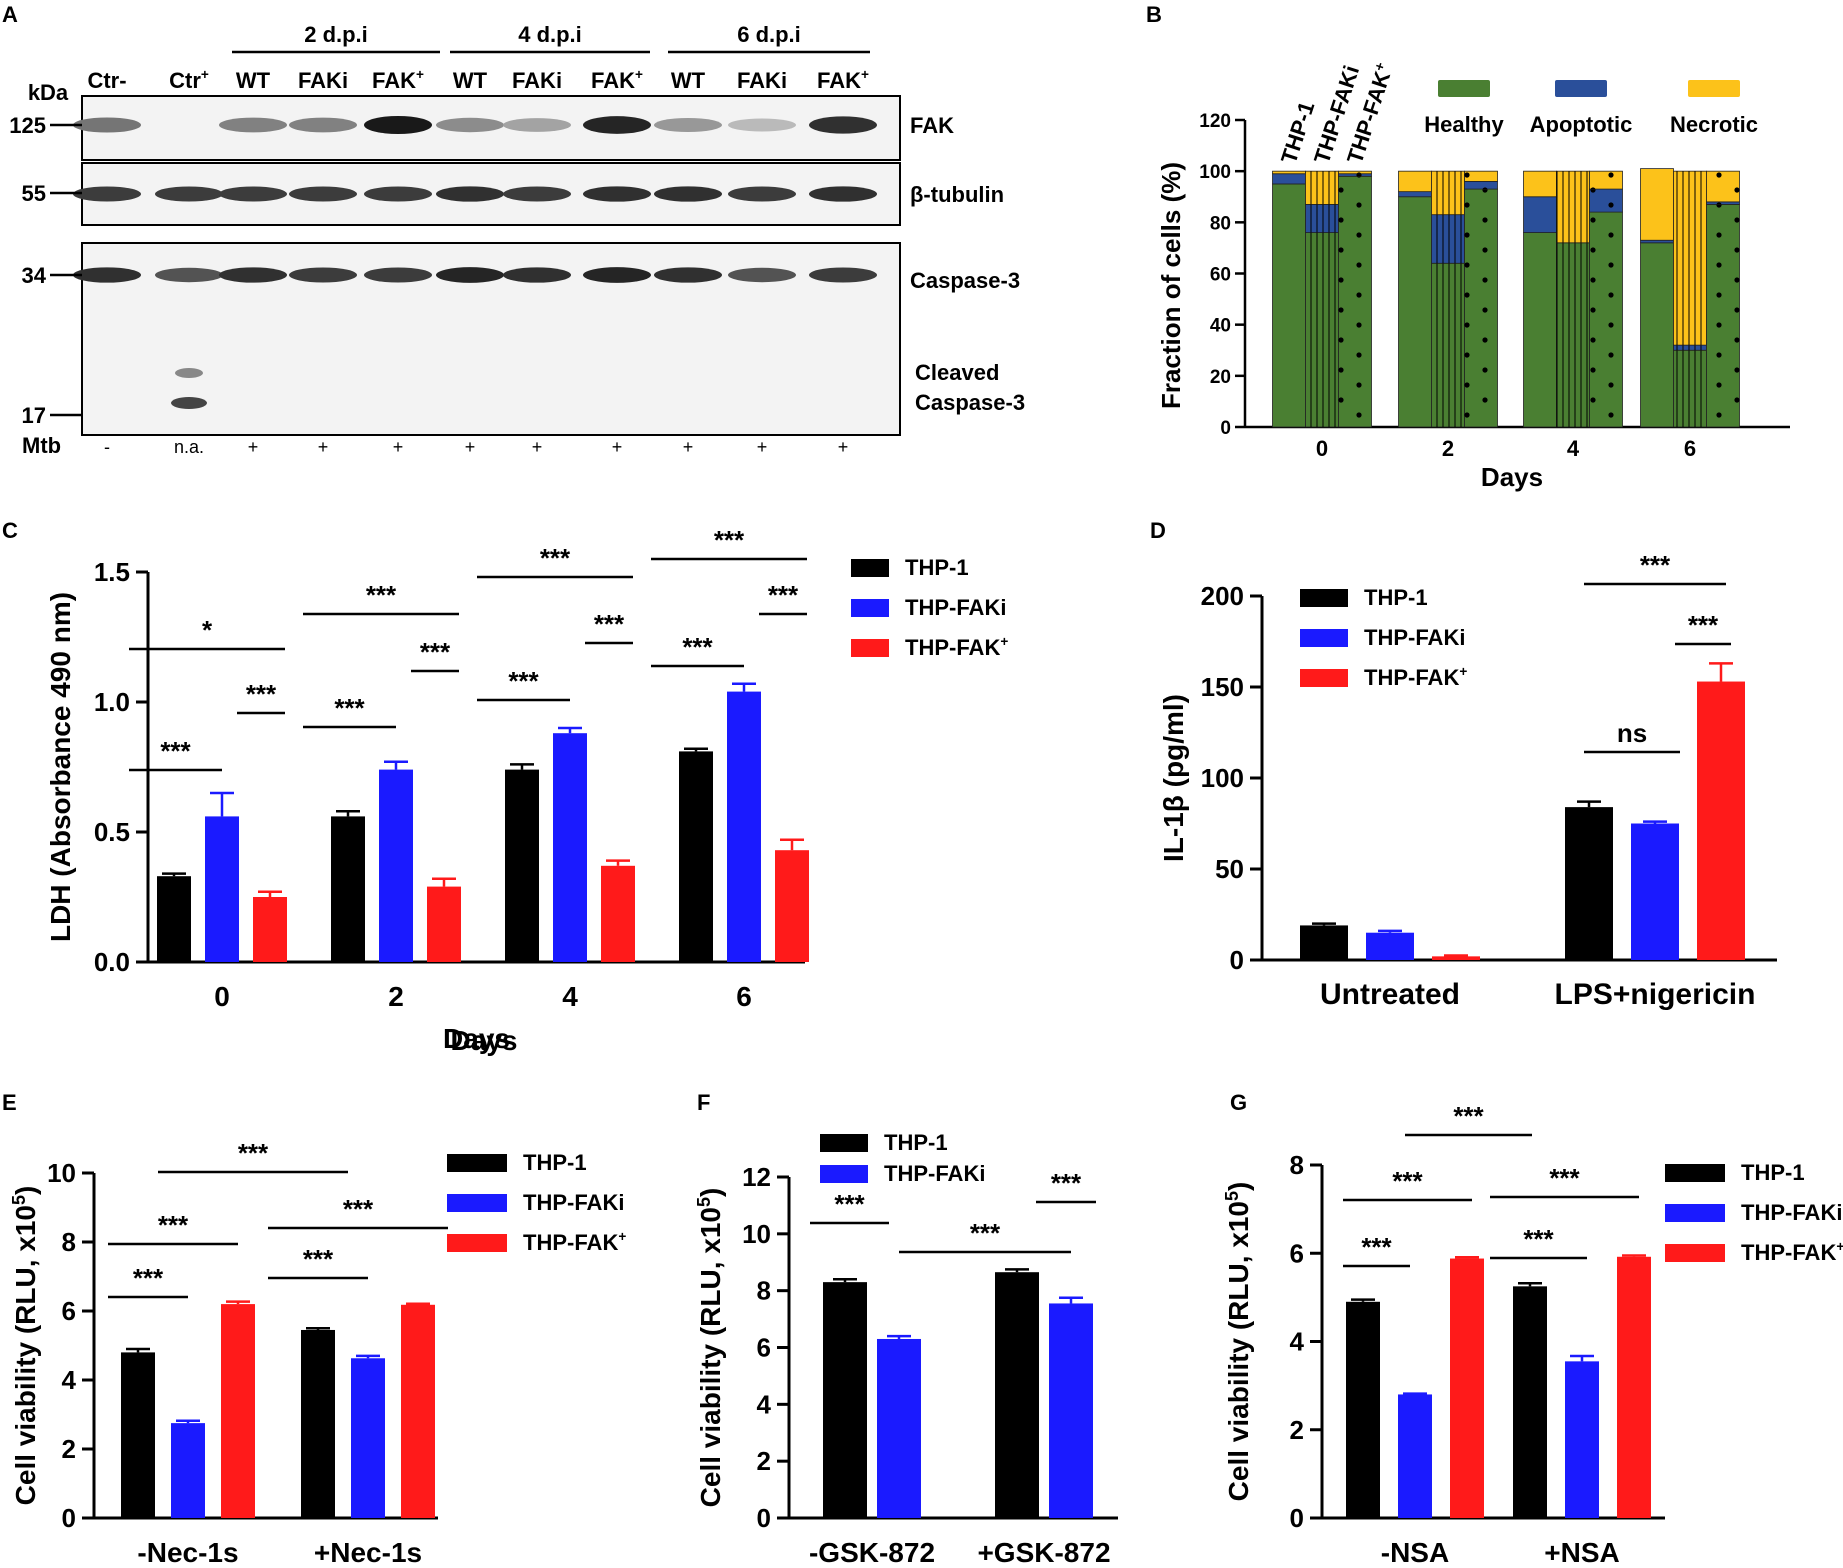  What do you see at coordinates (323, 80) in the screenshot?
I see `lane-label: FAKi` at bounding box center [323, 80].